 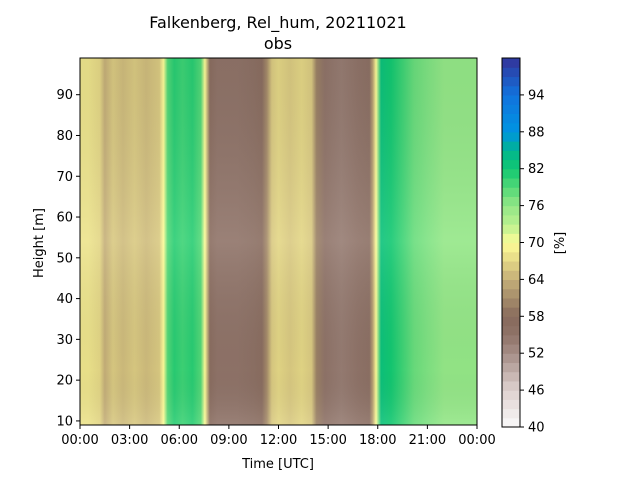 What do you see at coordinates (129, 440) in the screenshot?
I see `x-tick-label: 03:00` at bounding box center [129, 440].